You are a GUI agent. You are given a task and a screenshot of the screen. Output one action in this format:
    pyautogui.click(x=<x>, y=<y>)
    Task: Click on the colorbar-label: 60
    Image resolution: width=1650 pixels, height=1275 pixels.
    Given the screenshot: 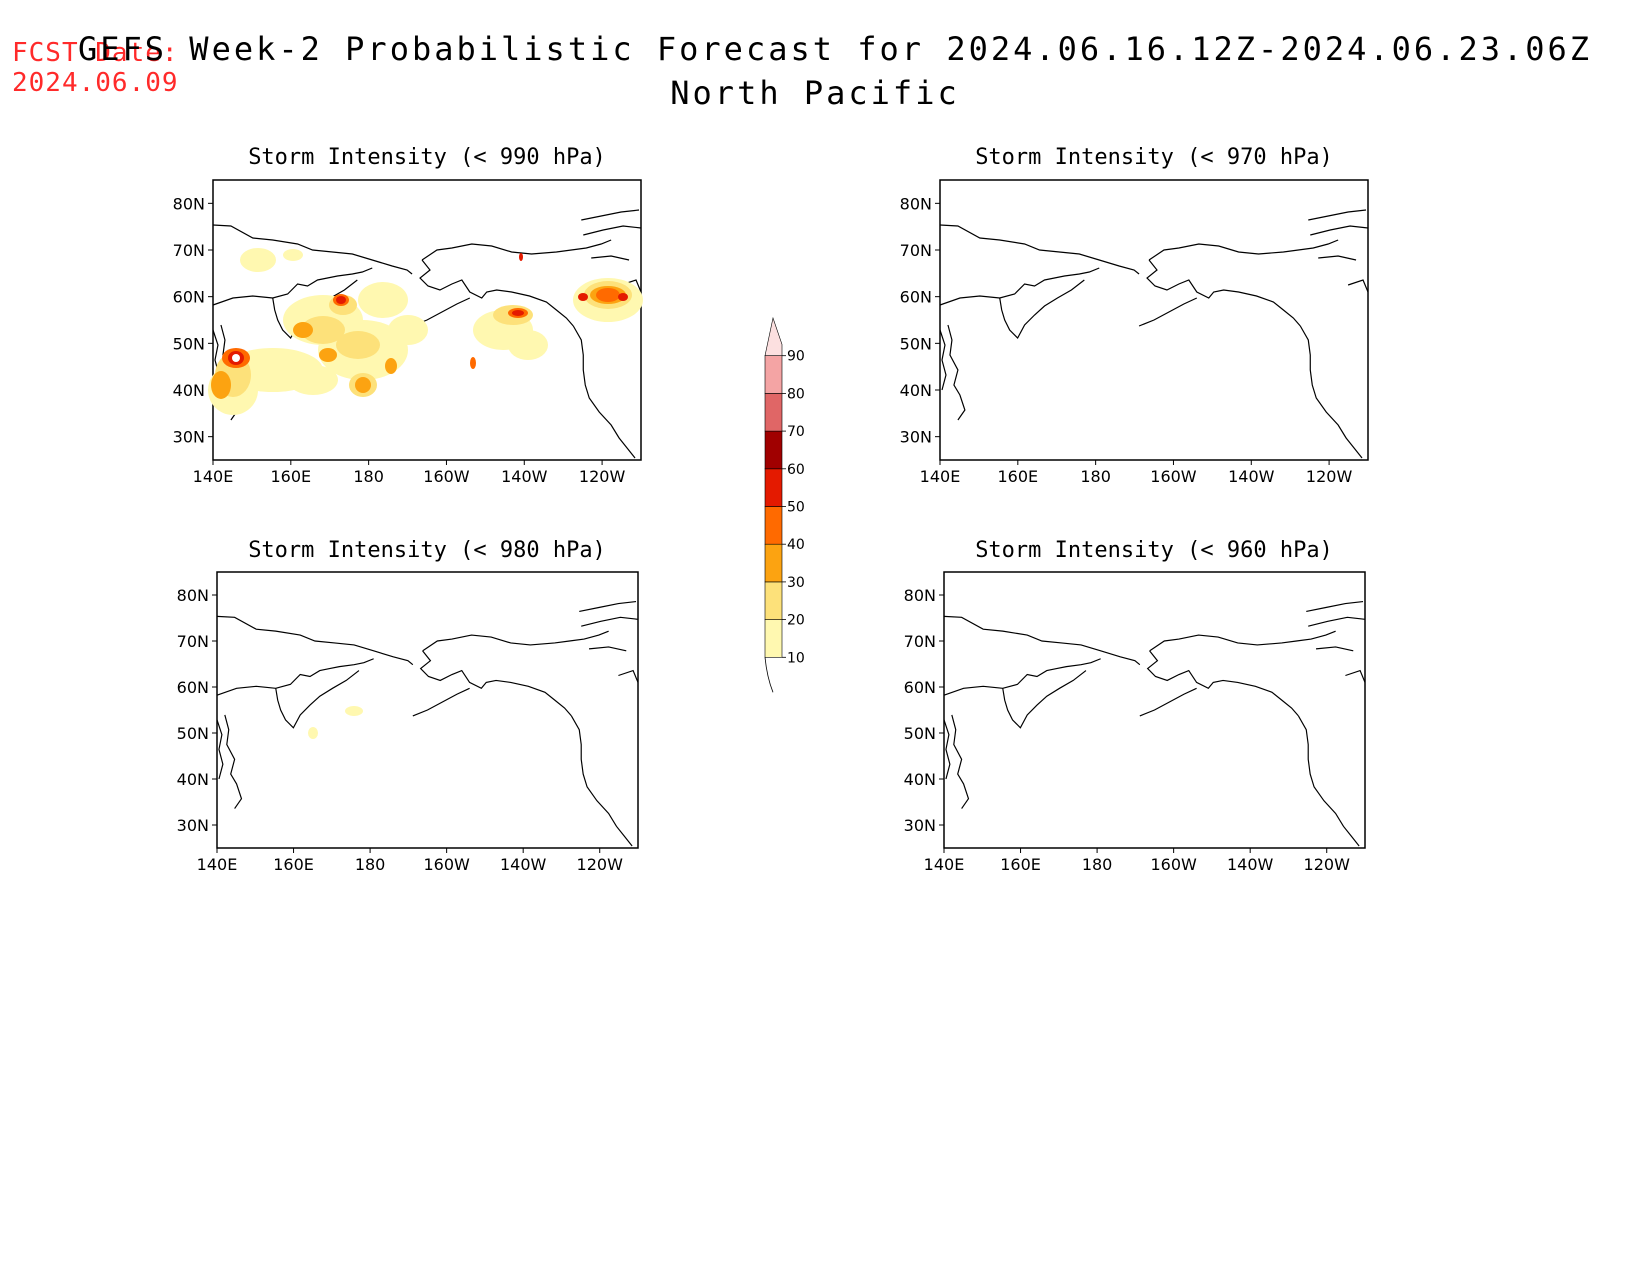 What is the action you would take?
    pyautogui.click(x=796, y=470)
    